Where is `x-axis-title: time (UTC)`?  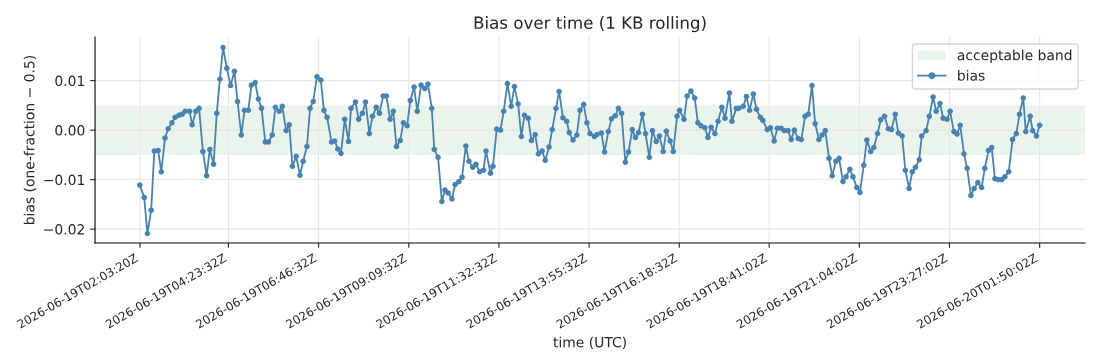
x-axis-title: time (UTC) is located at coordinates (589, 343).